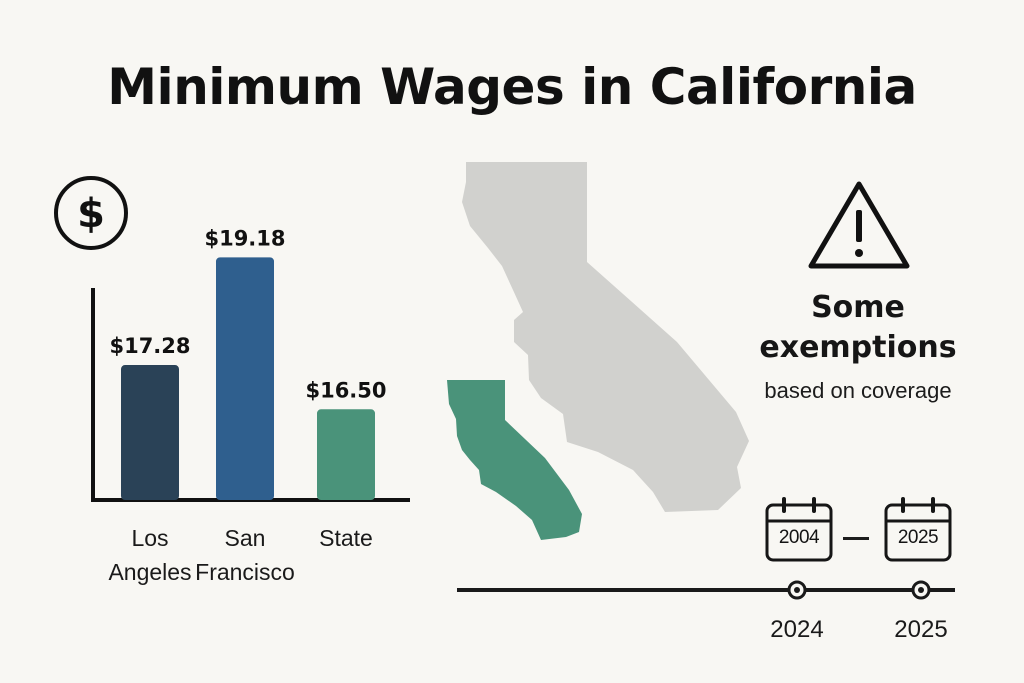  Describe the element at coordinates (856, 538) in the screenshot. I see `calendar-range-dash` at that location.